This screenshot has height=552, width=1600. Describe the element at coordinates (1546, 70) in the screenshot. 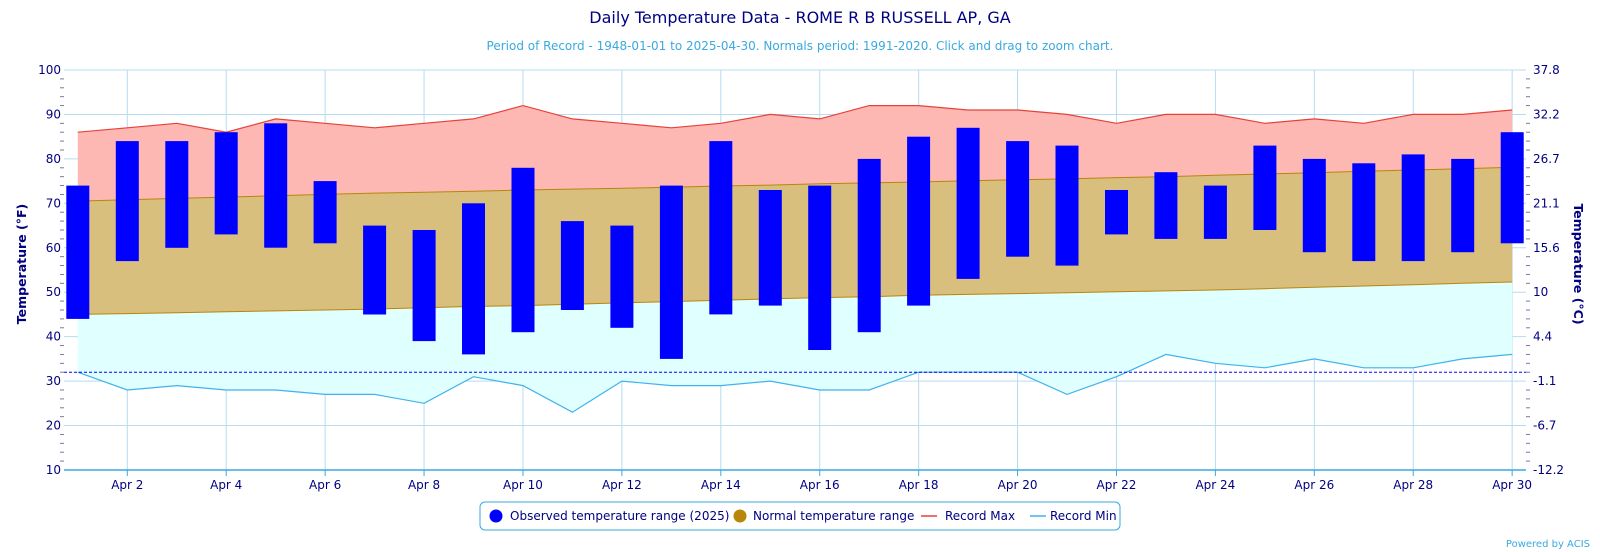

I see `y-tick-label-right: 37.8` at that location.